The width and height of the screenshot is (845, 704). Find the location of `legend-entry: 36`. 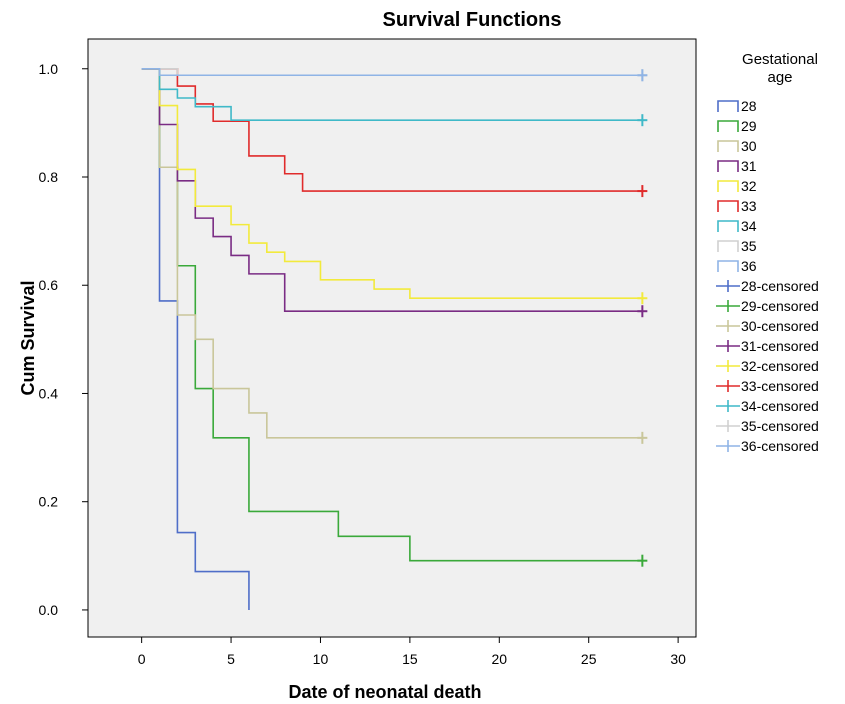

legend-entry: 36 is located at coordinates (737, 266).